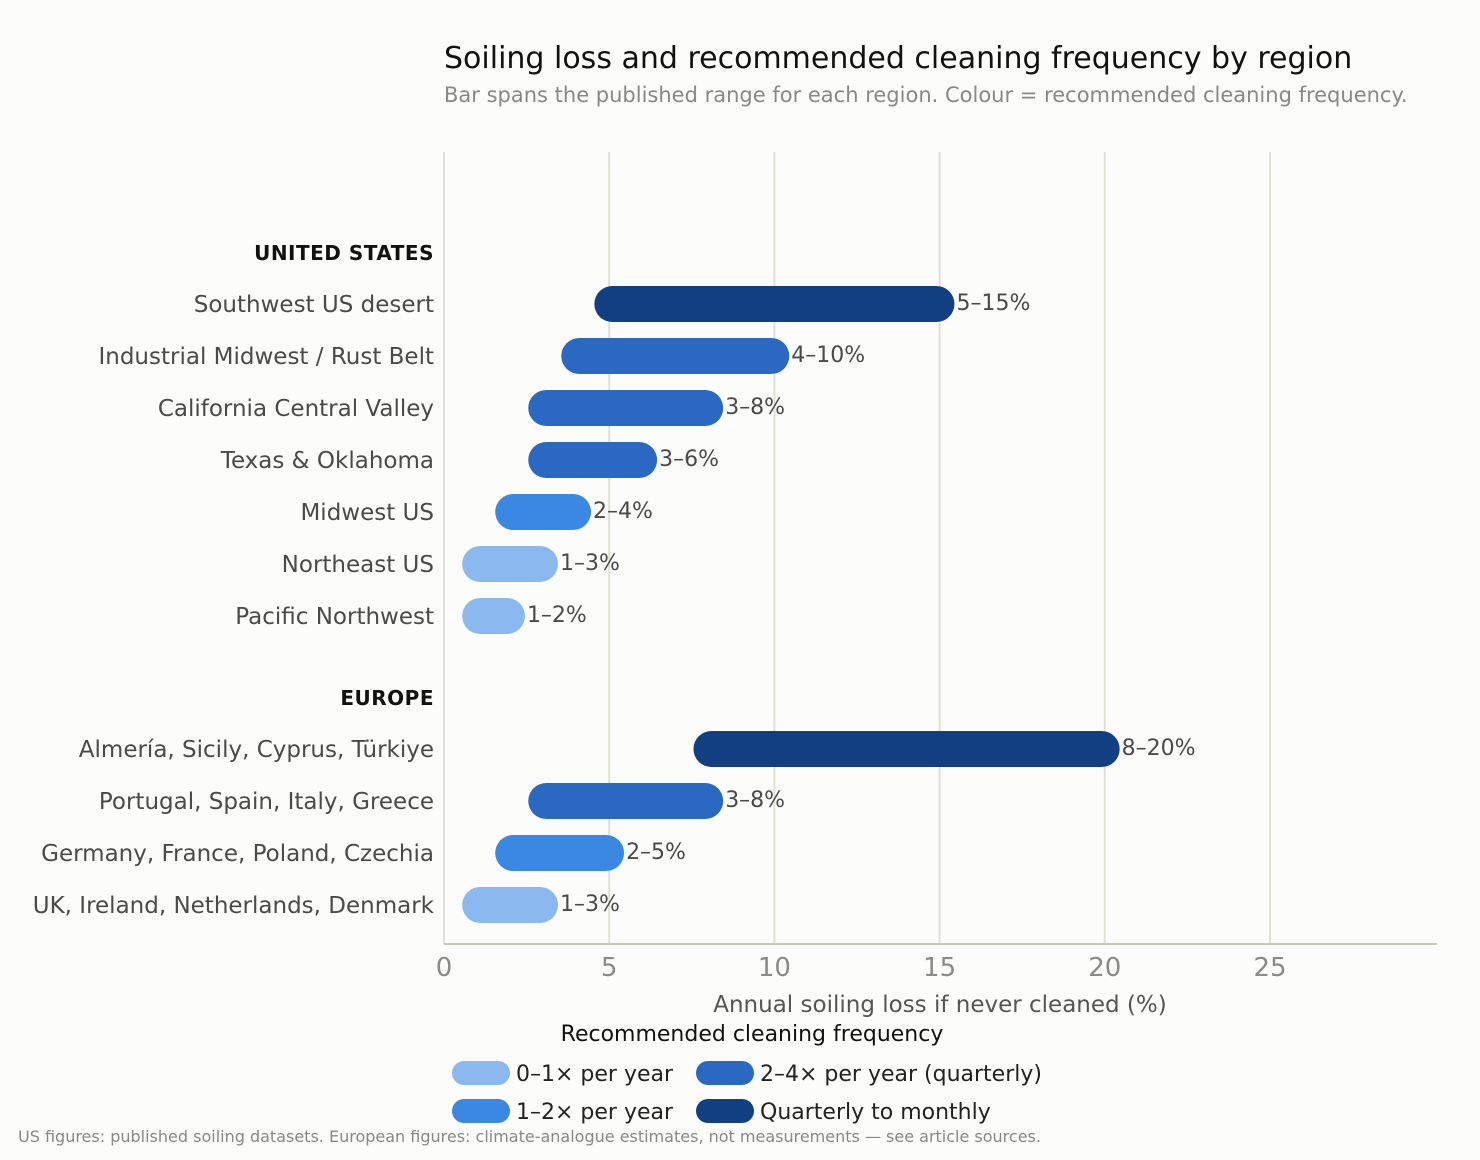 The width and height of the screenshot is (1480, 1160). What do you see at coordinates (828, 355) in the screenshot?
I see `range-value-label: 4–10%` at bounding box center [828, 355].